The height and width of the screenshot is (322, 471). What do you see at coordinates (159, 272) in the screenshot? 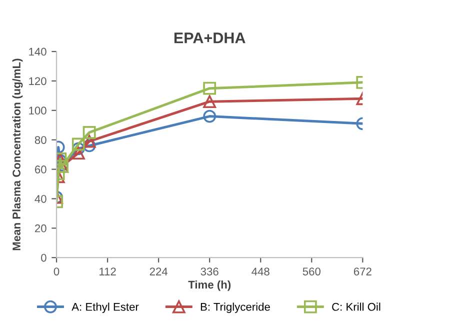
I see `x-tick-label: 224` at bounding box center [159, 272].